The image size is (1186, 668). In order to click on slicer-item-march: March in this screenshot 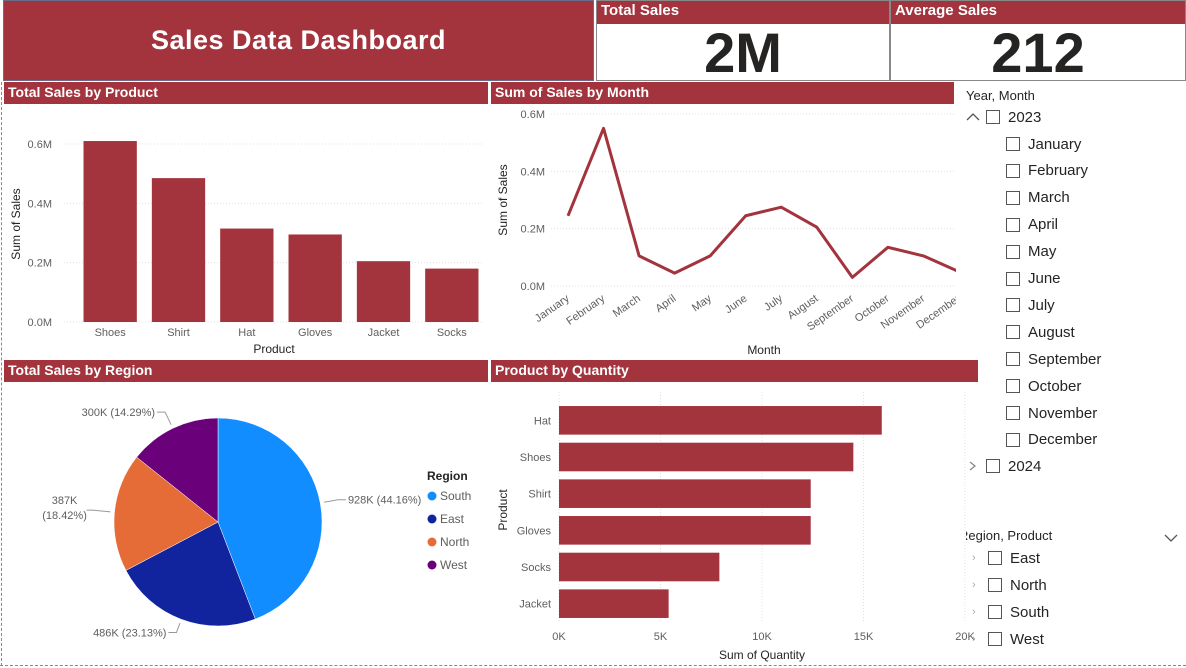, I will do `click(1038, 198)`.